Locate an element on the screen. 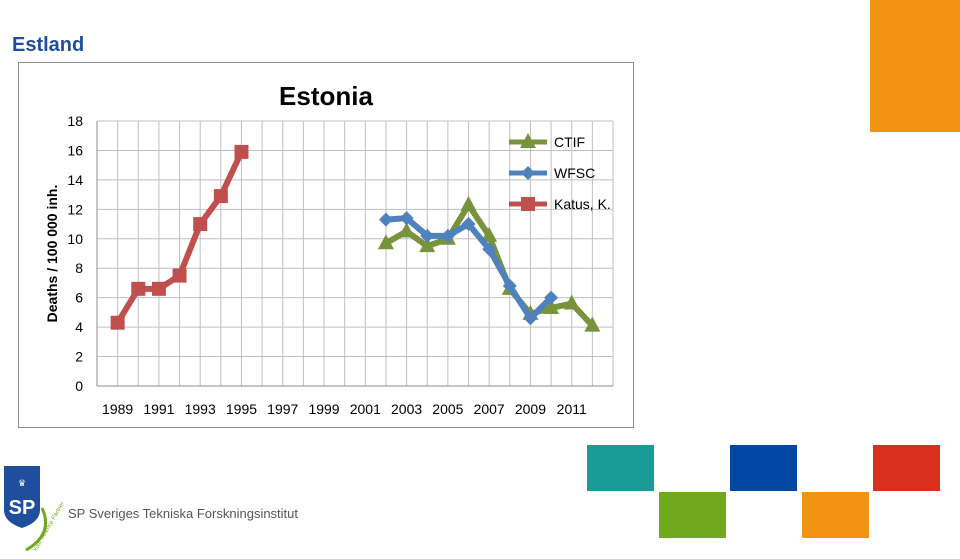 The height and width of the screenshot is (559, 960). x-tick-label: 2007 is located at coordinates (489, 409).